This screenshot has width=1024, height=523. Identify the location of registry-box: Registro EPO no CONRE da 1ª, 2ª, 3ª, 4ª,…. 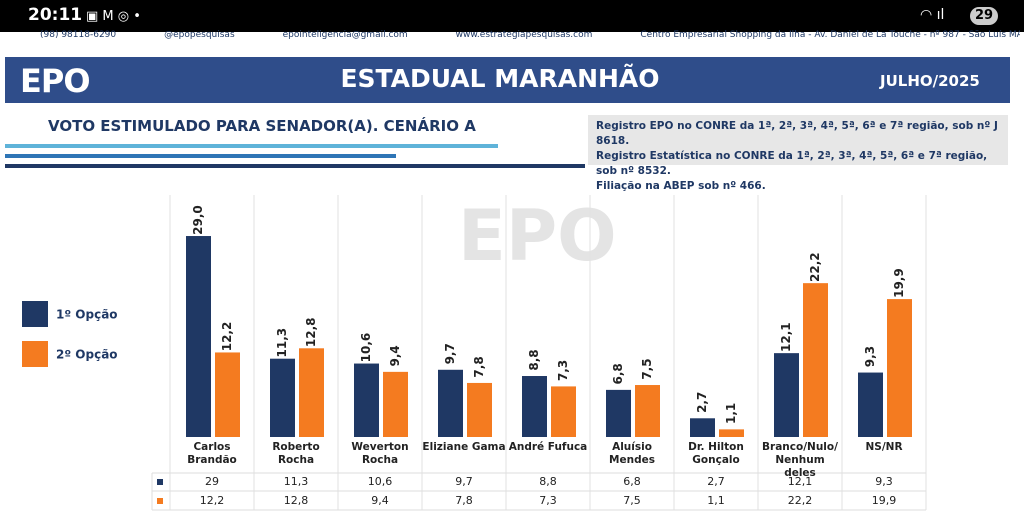
(798, 153).